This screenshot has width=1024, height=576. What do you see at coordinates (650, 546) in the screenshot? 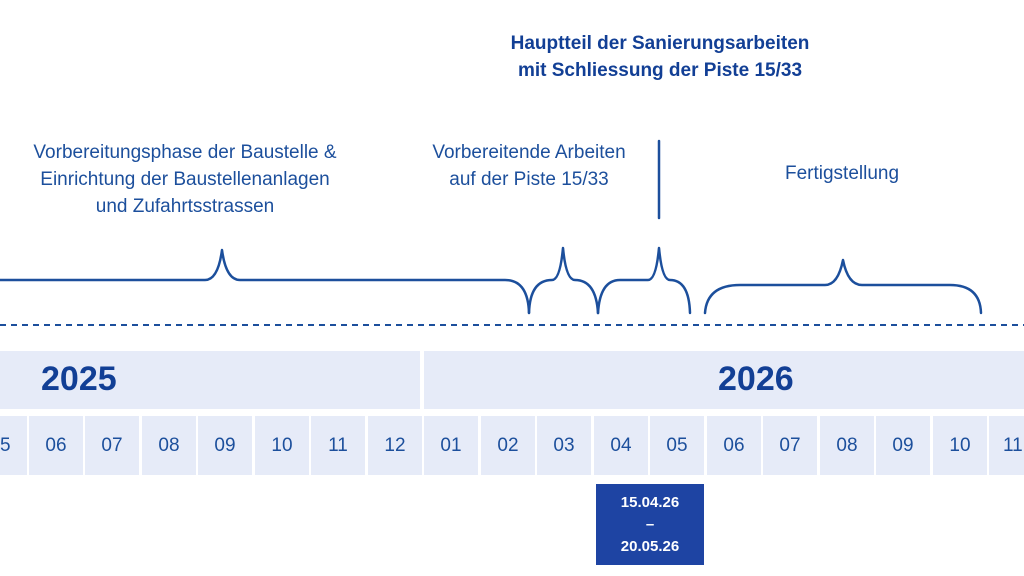
I see `closure-end-date: 20.05.26` at bounding box center [650, 546].